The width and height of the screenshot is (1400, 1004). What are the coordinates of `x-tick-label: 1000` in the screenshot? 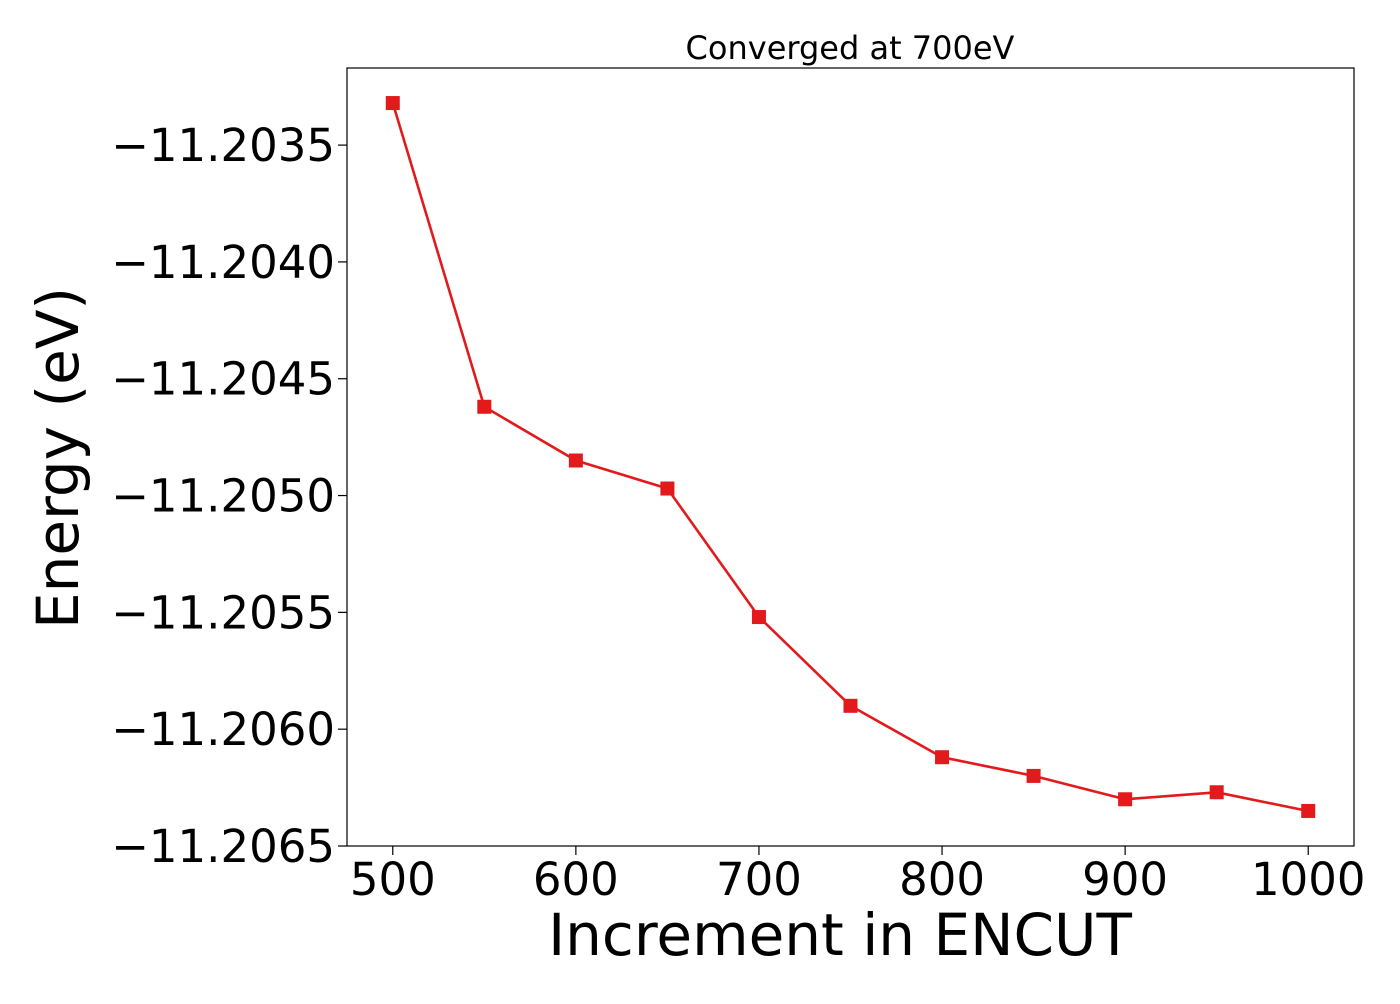 It's located at (1308, 879).